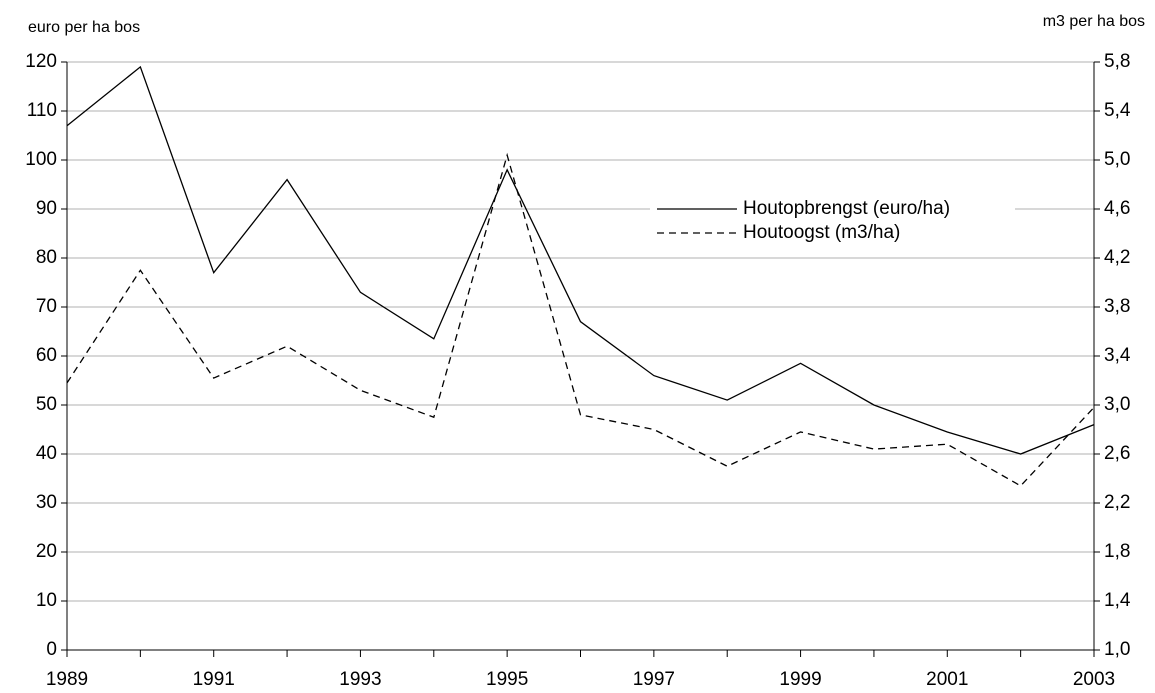  Describe the element at coordinates (1117, 453) in the screenshot. I see `y2-tick-label: 2,6` at that location.